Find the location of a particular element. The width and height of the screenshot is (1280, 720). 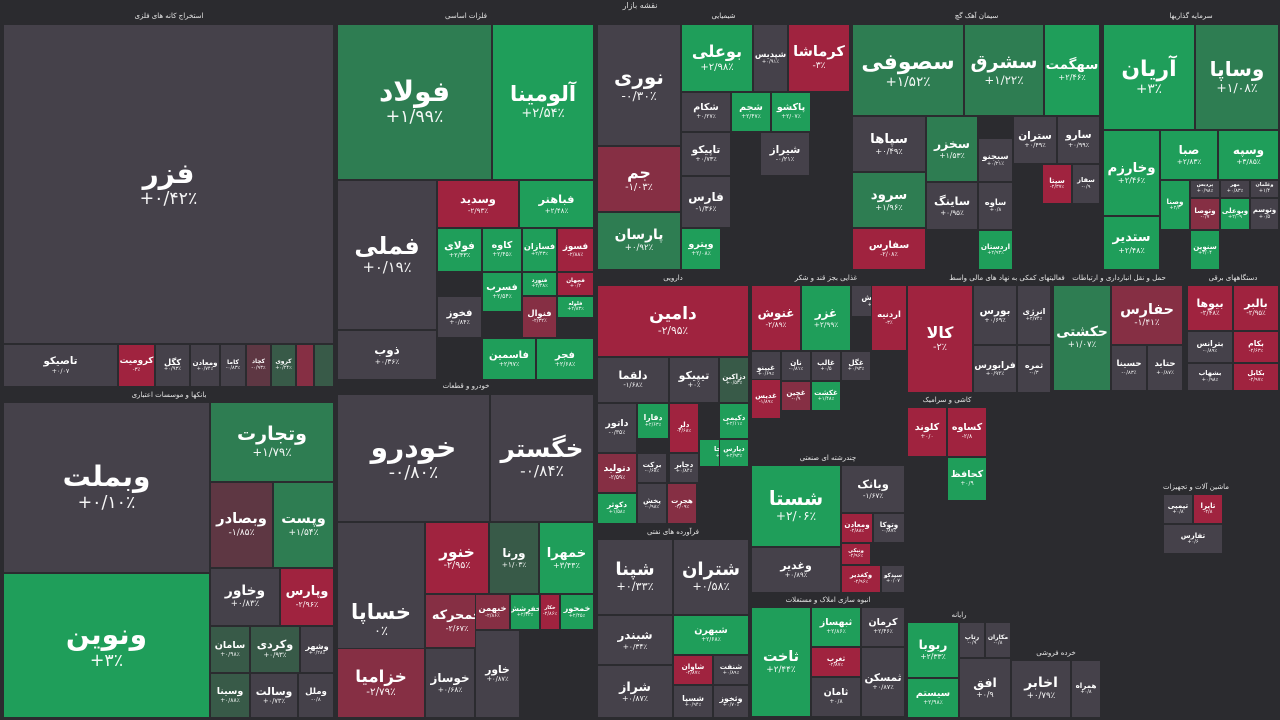

stock-tile: سشرق +۱/۲۲٪ is located at coordinates (1004, 70).